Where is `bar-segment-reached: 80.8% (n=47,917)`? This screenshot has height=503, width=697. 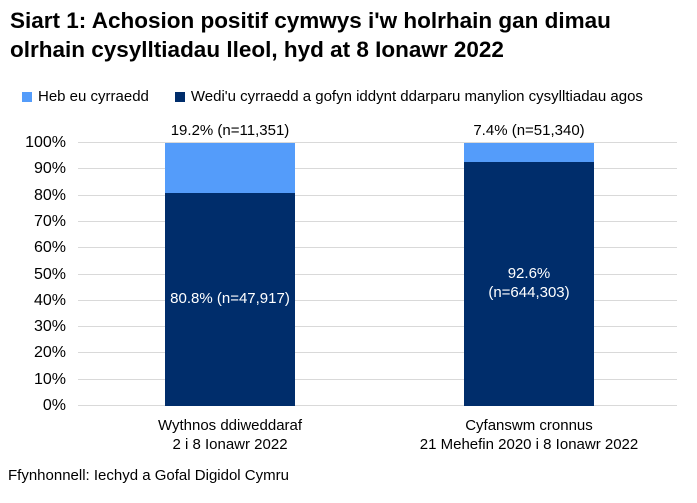
bar-segment-reached: 80.8% (n=47,917) is located at coordinates (230, 299).